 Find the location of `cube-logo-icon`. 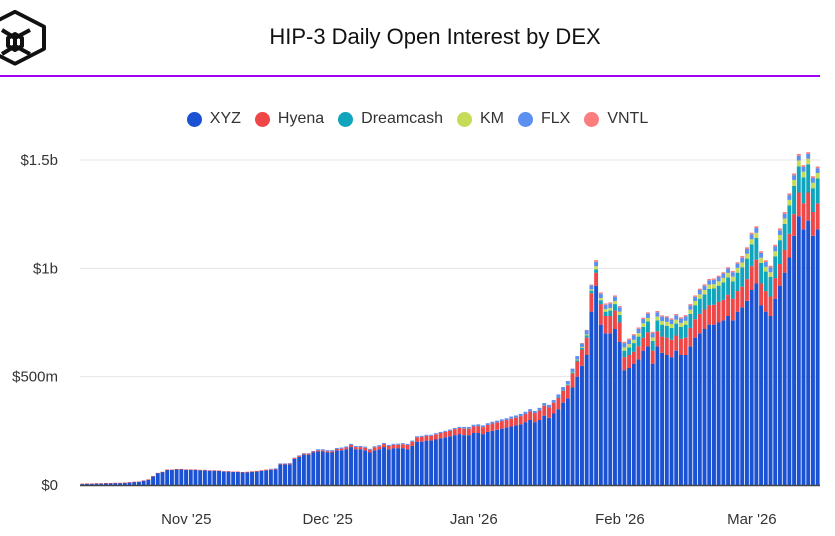

cube-logo-icon is located at coordinates (23, 38).